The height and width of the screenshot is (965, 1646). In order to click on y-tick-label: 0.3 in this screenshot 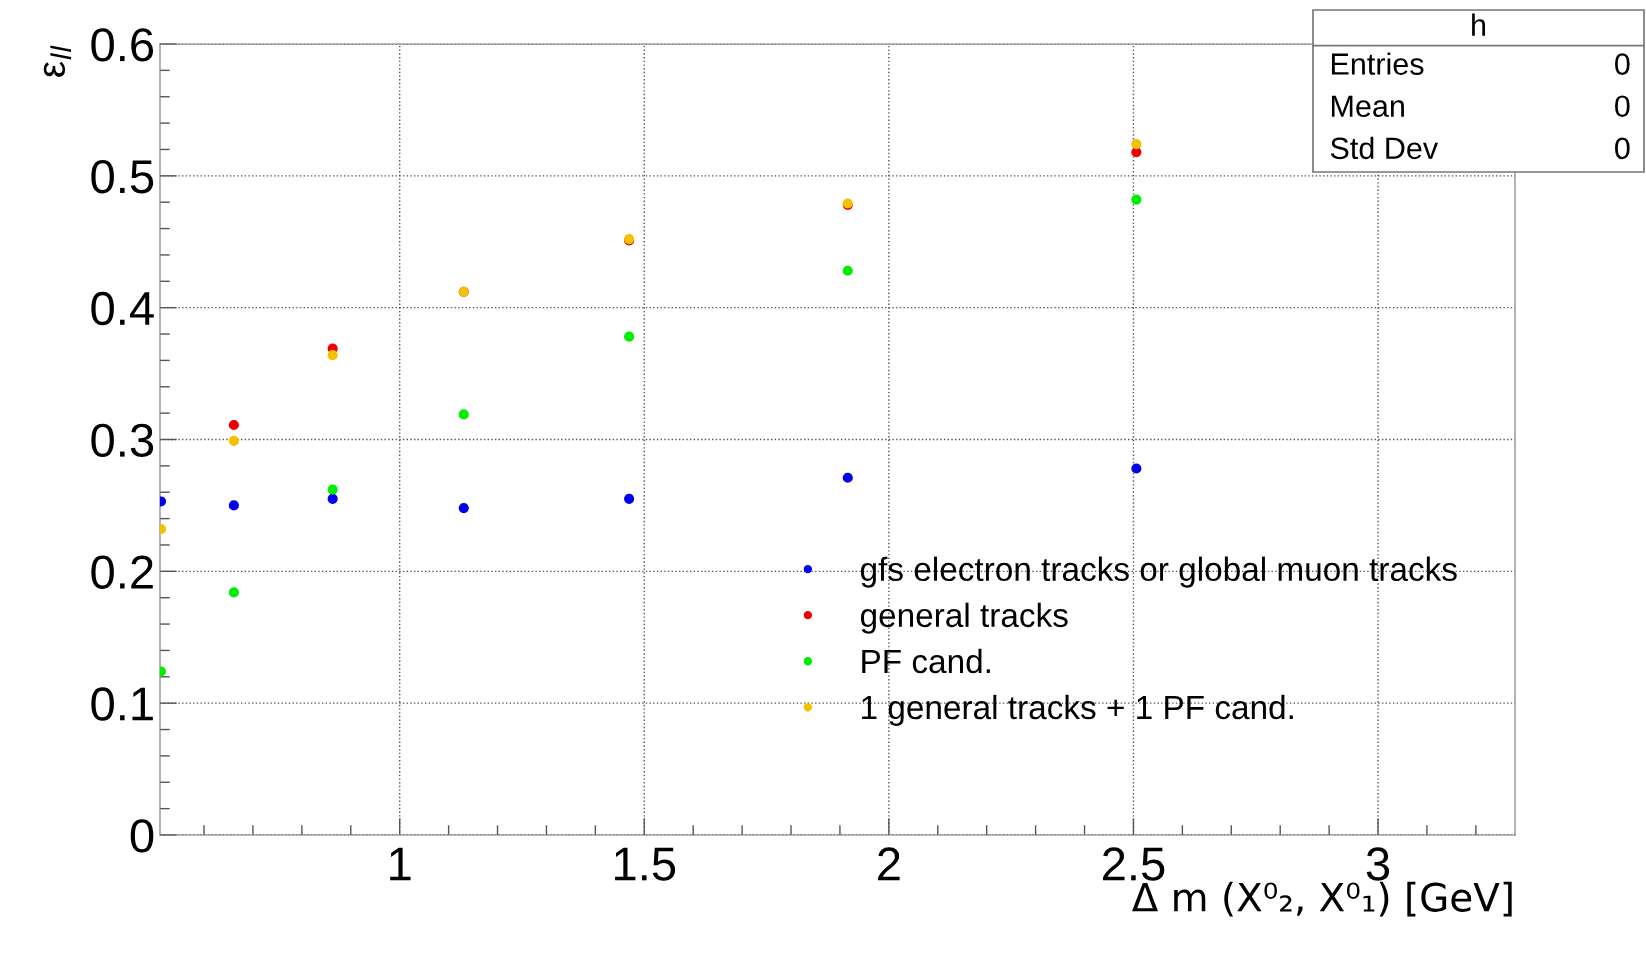, I will do `click(122, 440)`.